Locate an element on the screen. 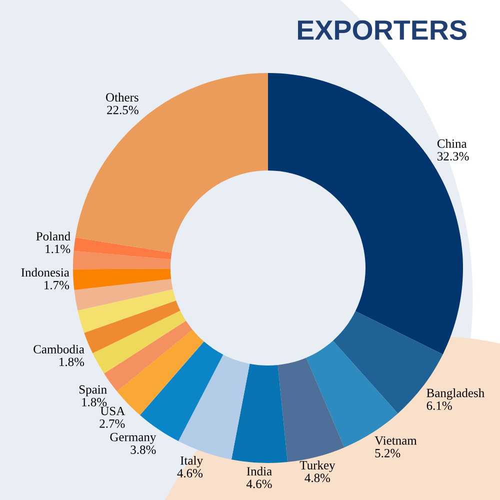  data-label: 1.1% is located at coordinates (58, 249).